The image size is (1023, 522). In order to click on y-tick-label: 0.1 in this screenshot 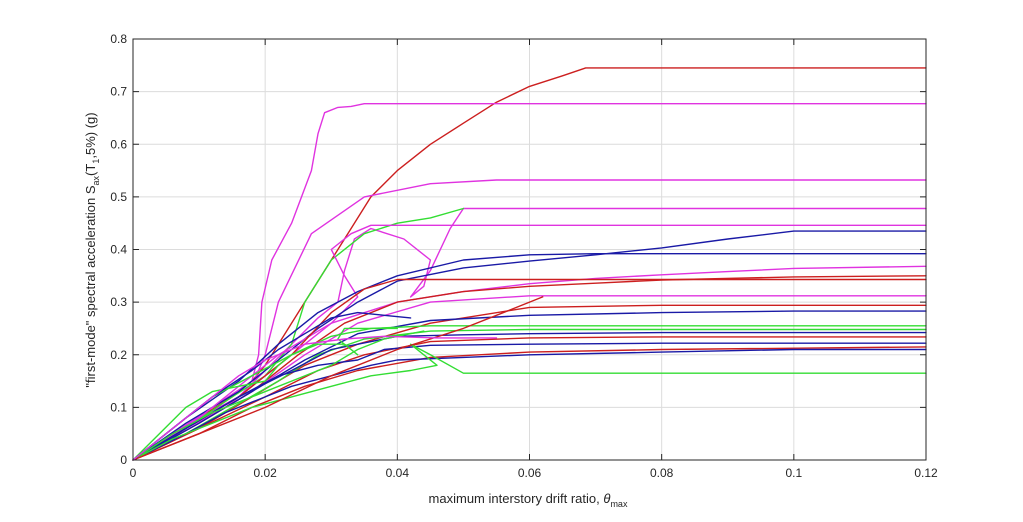, I will do `click(118, 407)`.